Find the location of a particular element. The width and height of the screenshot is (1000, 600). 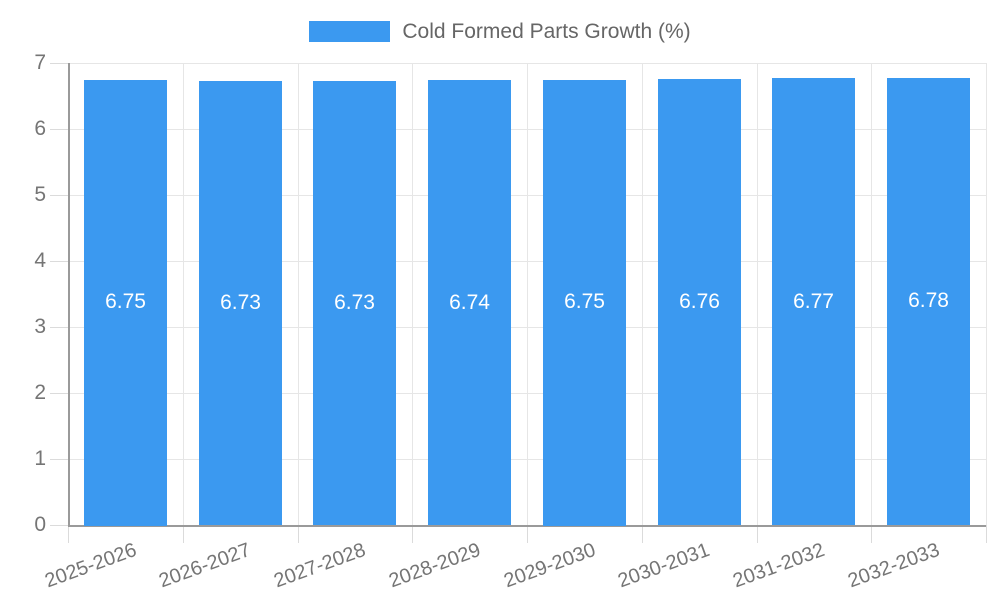

bar-value-label: 6.76 is located at coordinates (699, 301).